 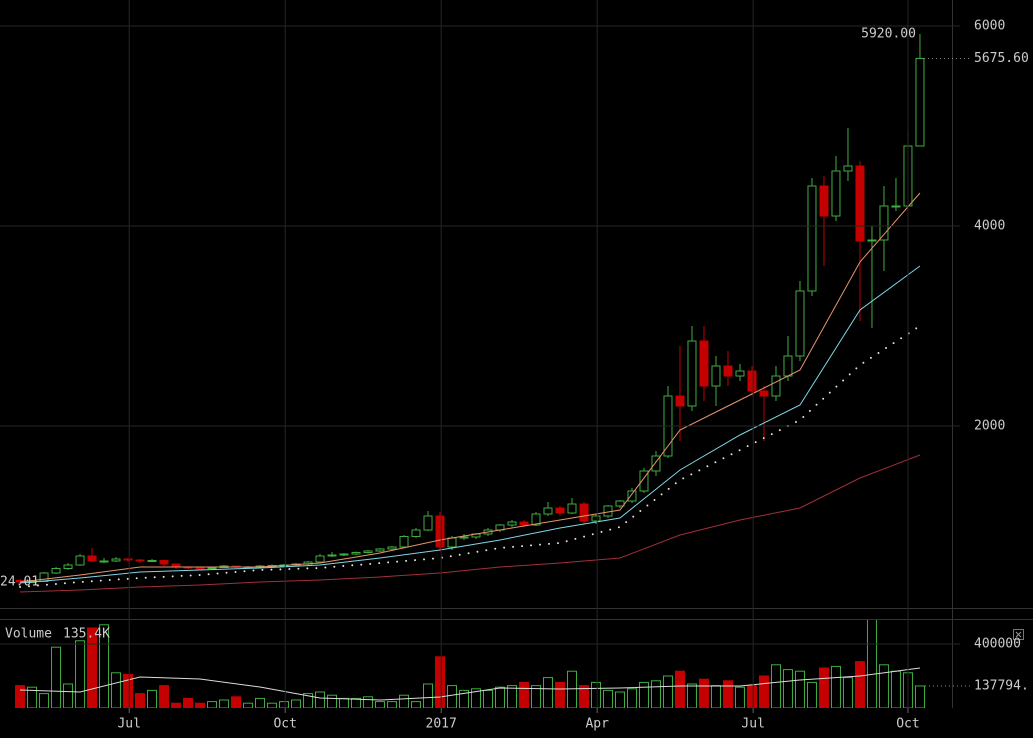 I want to click on volume-pane, so click(x=470, y=664).